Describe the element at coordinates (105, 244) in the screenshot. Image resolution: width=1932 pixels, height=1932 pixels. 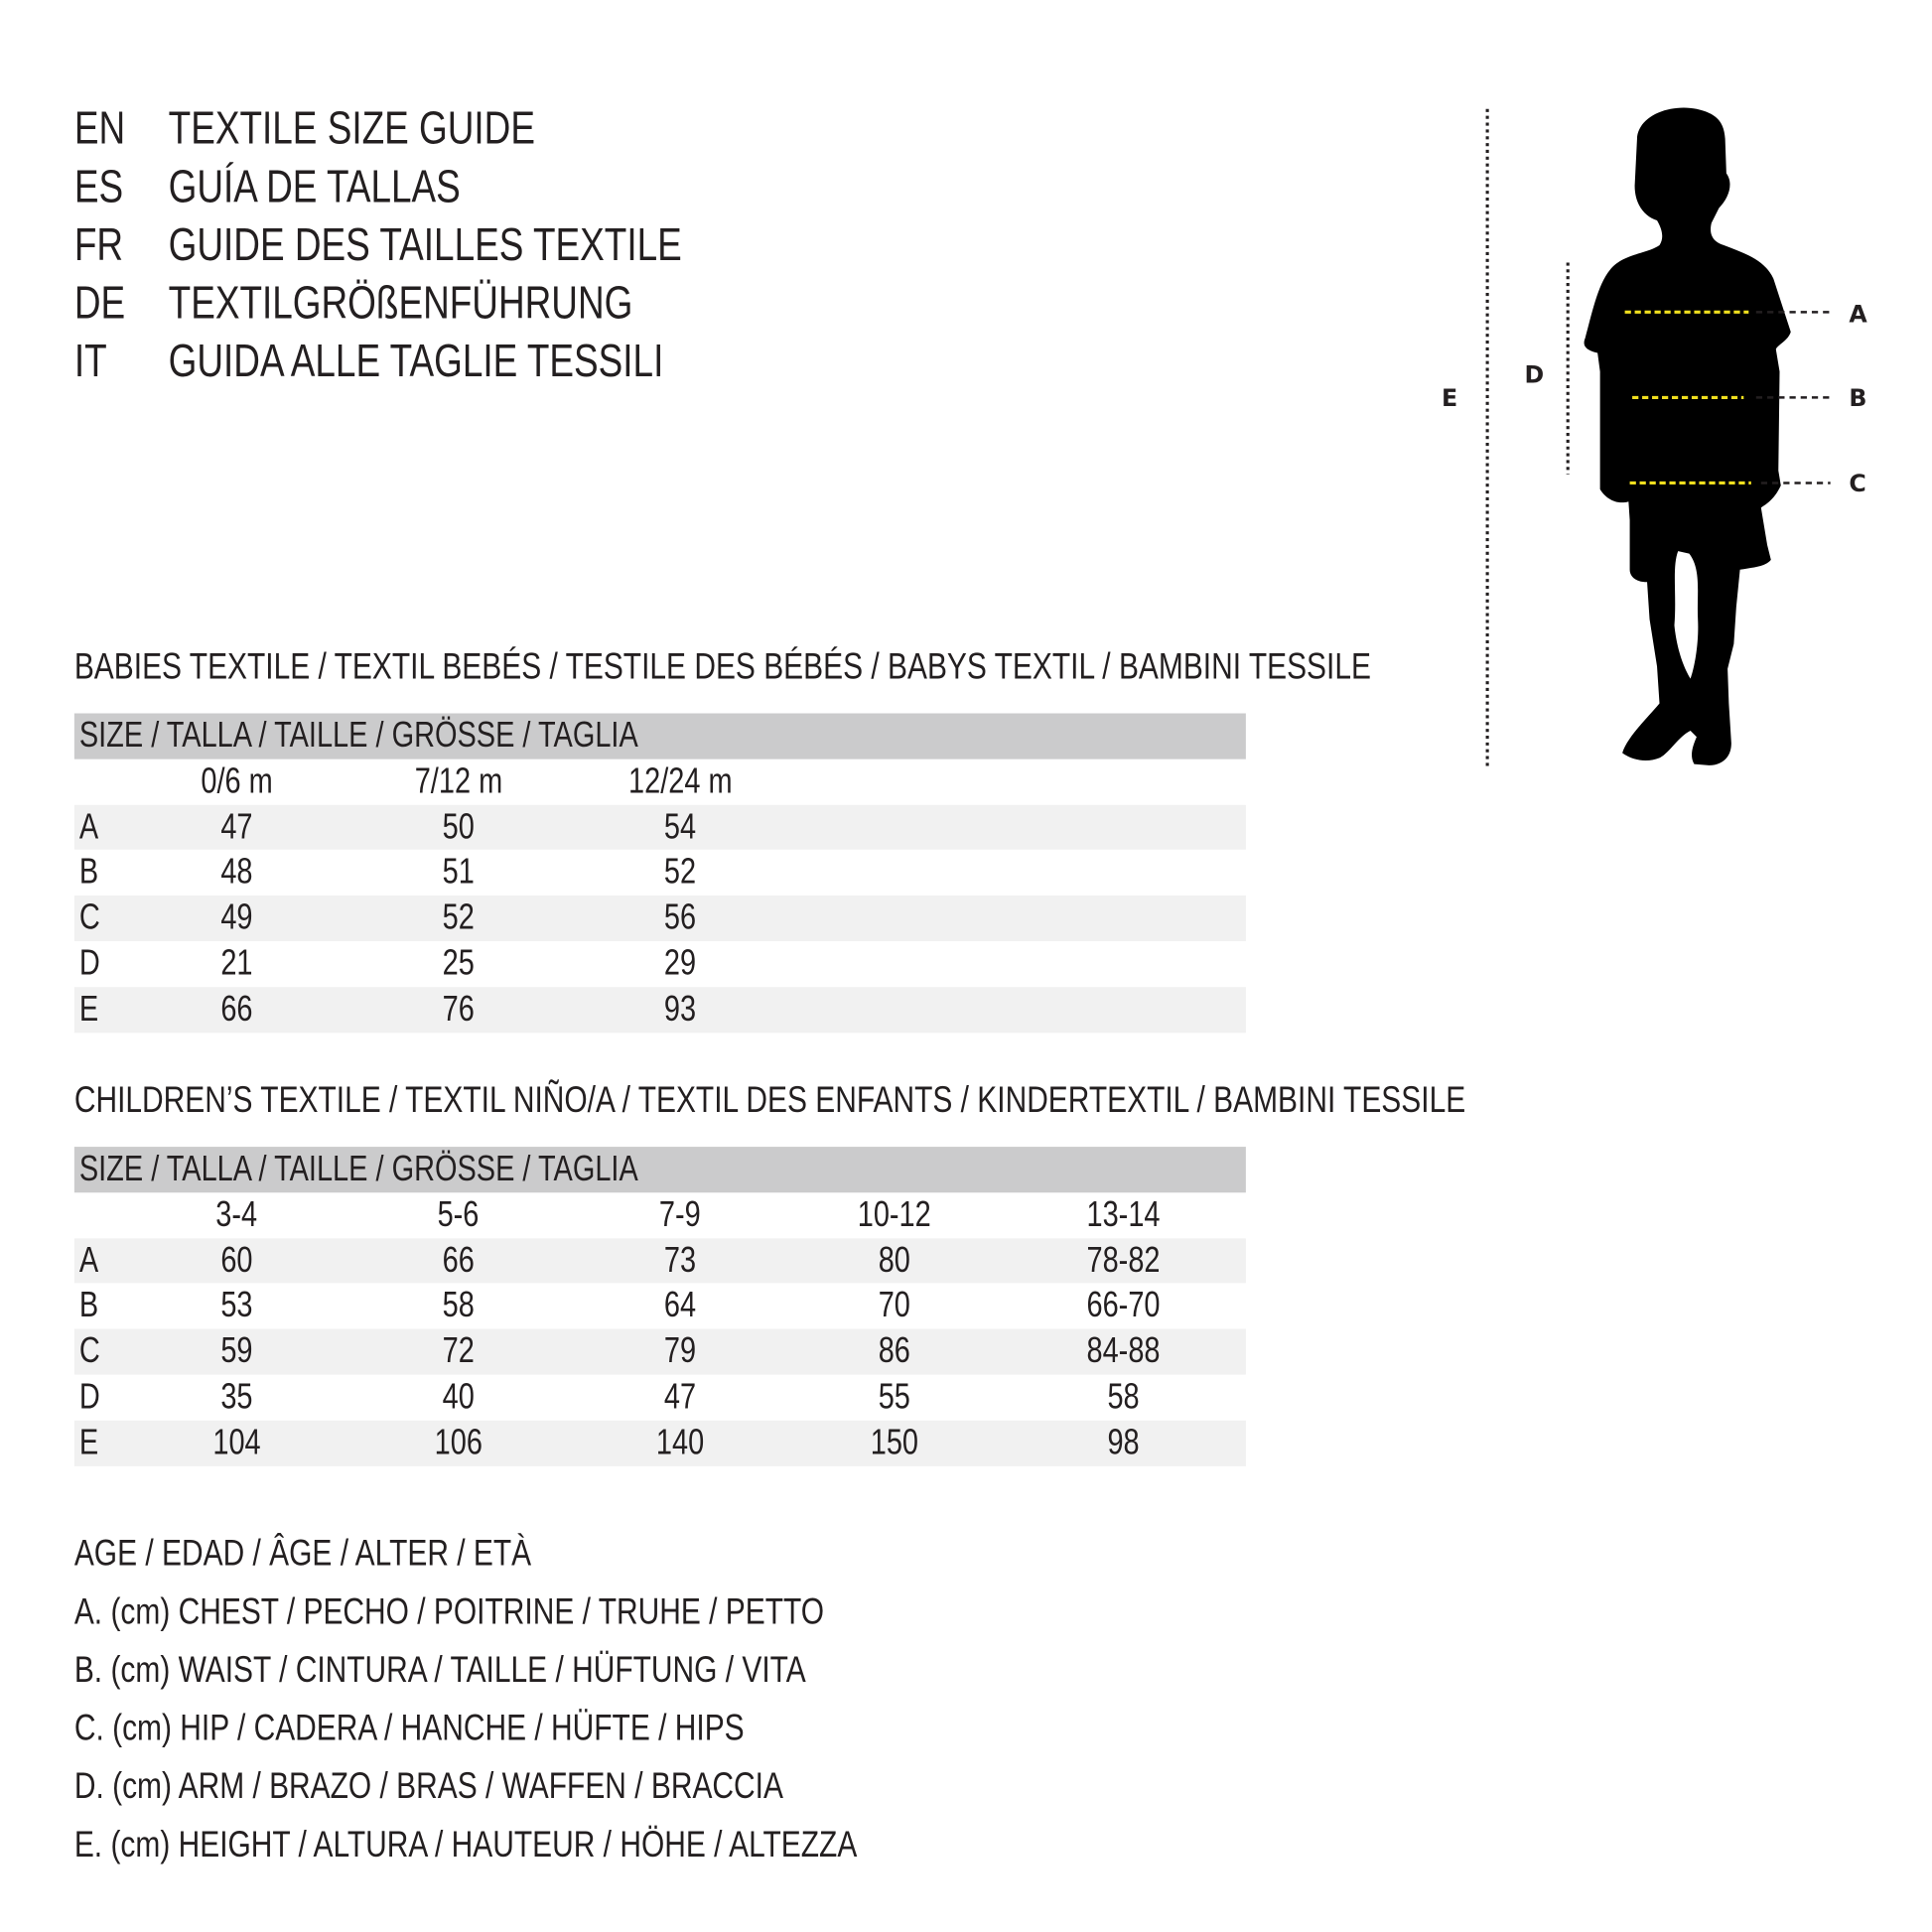
I see `language-code: FR` at that location.